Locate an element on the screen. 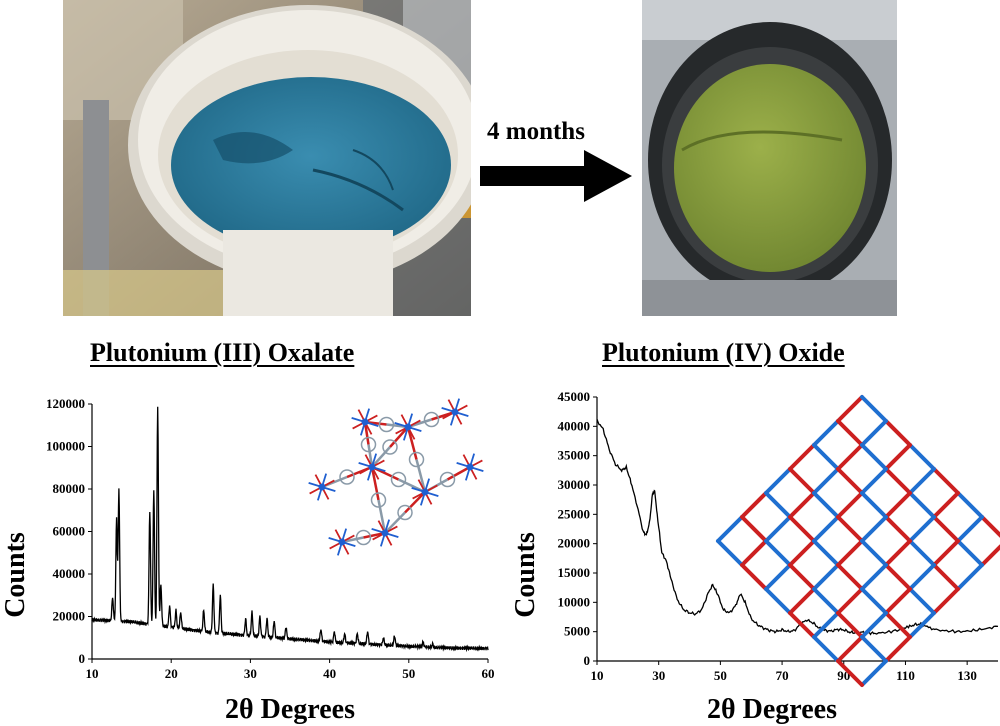 The width and height of the screenshot is (1000, 726). y-tick-label: 15000 is located at coordinates (574, 572).